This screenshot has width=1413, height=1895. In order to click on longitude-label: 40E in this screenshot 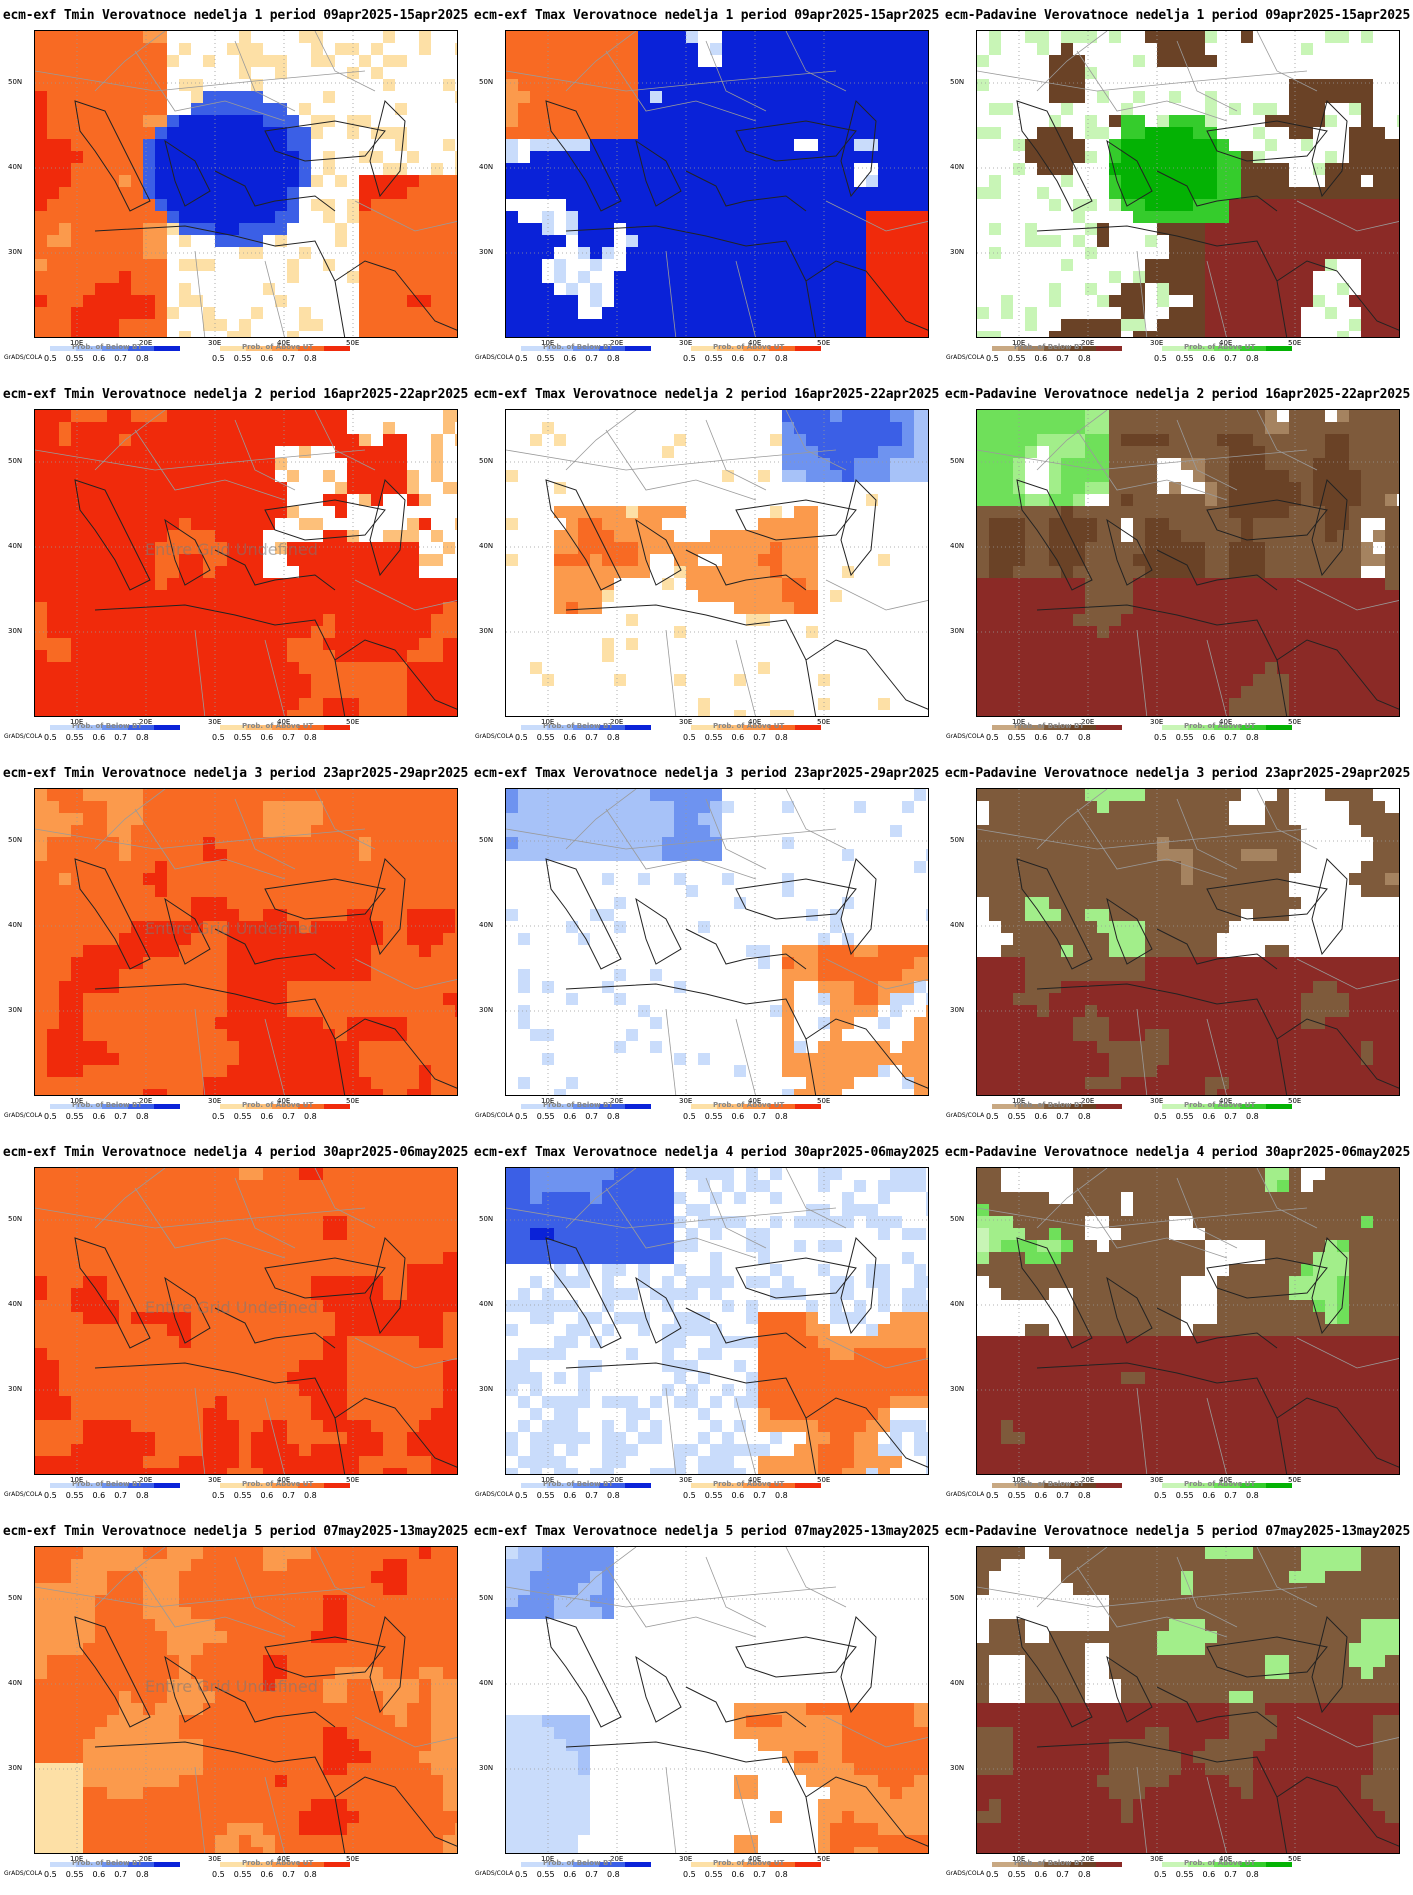, I will do `click(755, 722)`.